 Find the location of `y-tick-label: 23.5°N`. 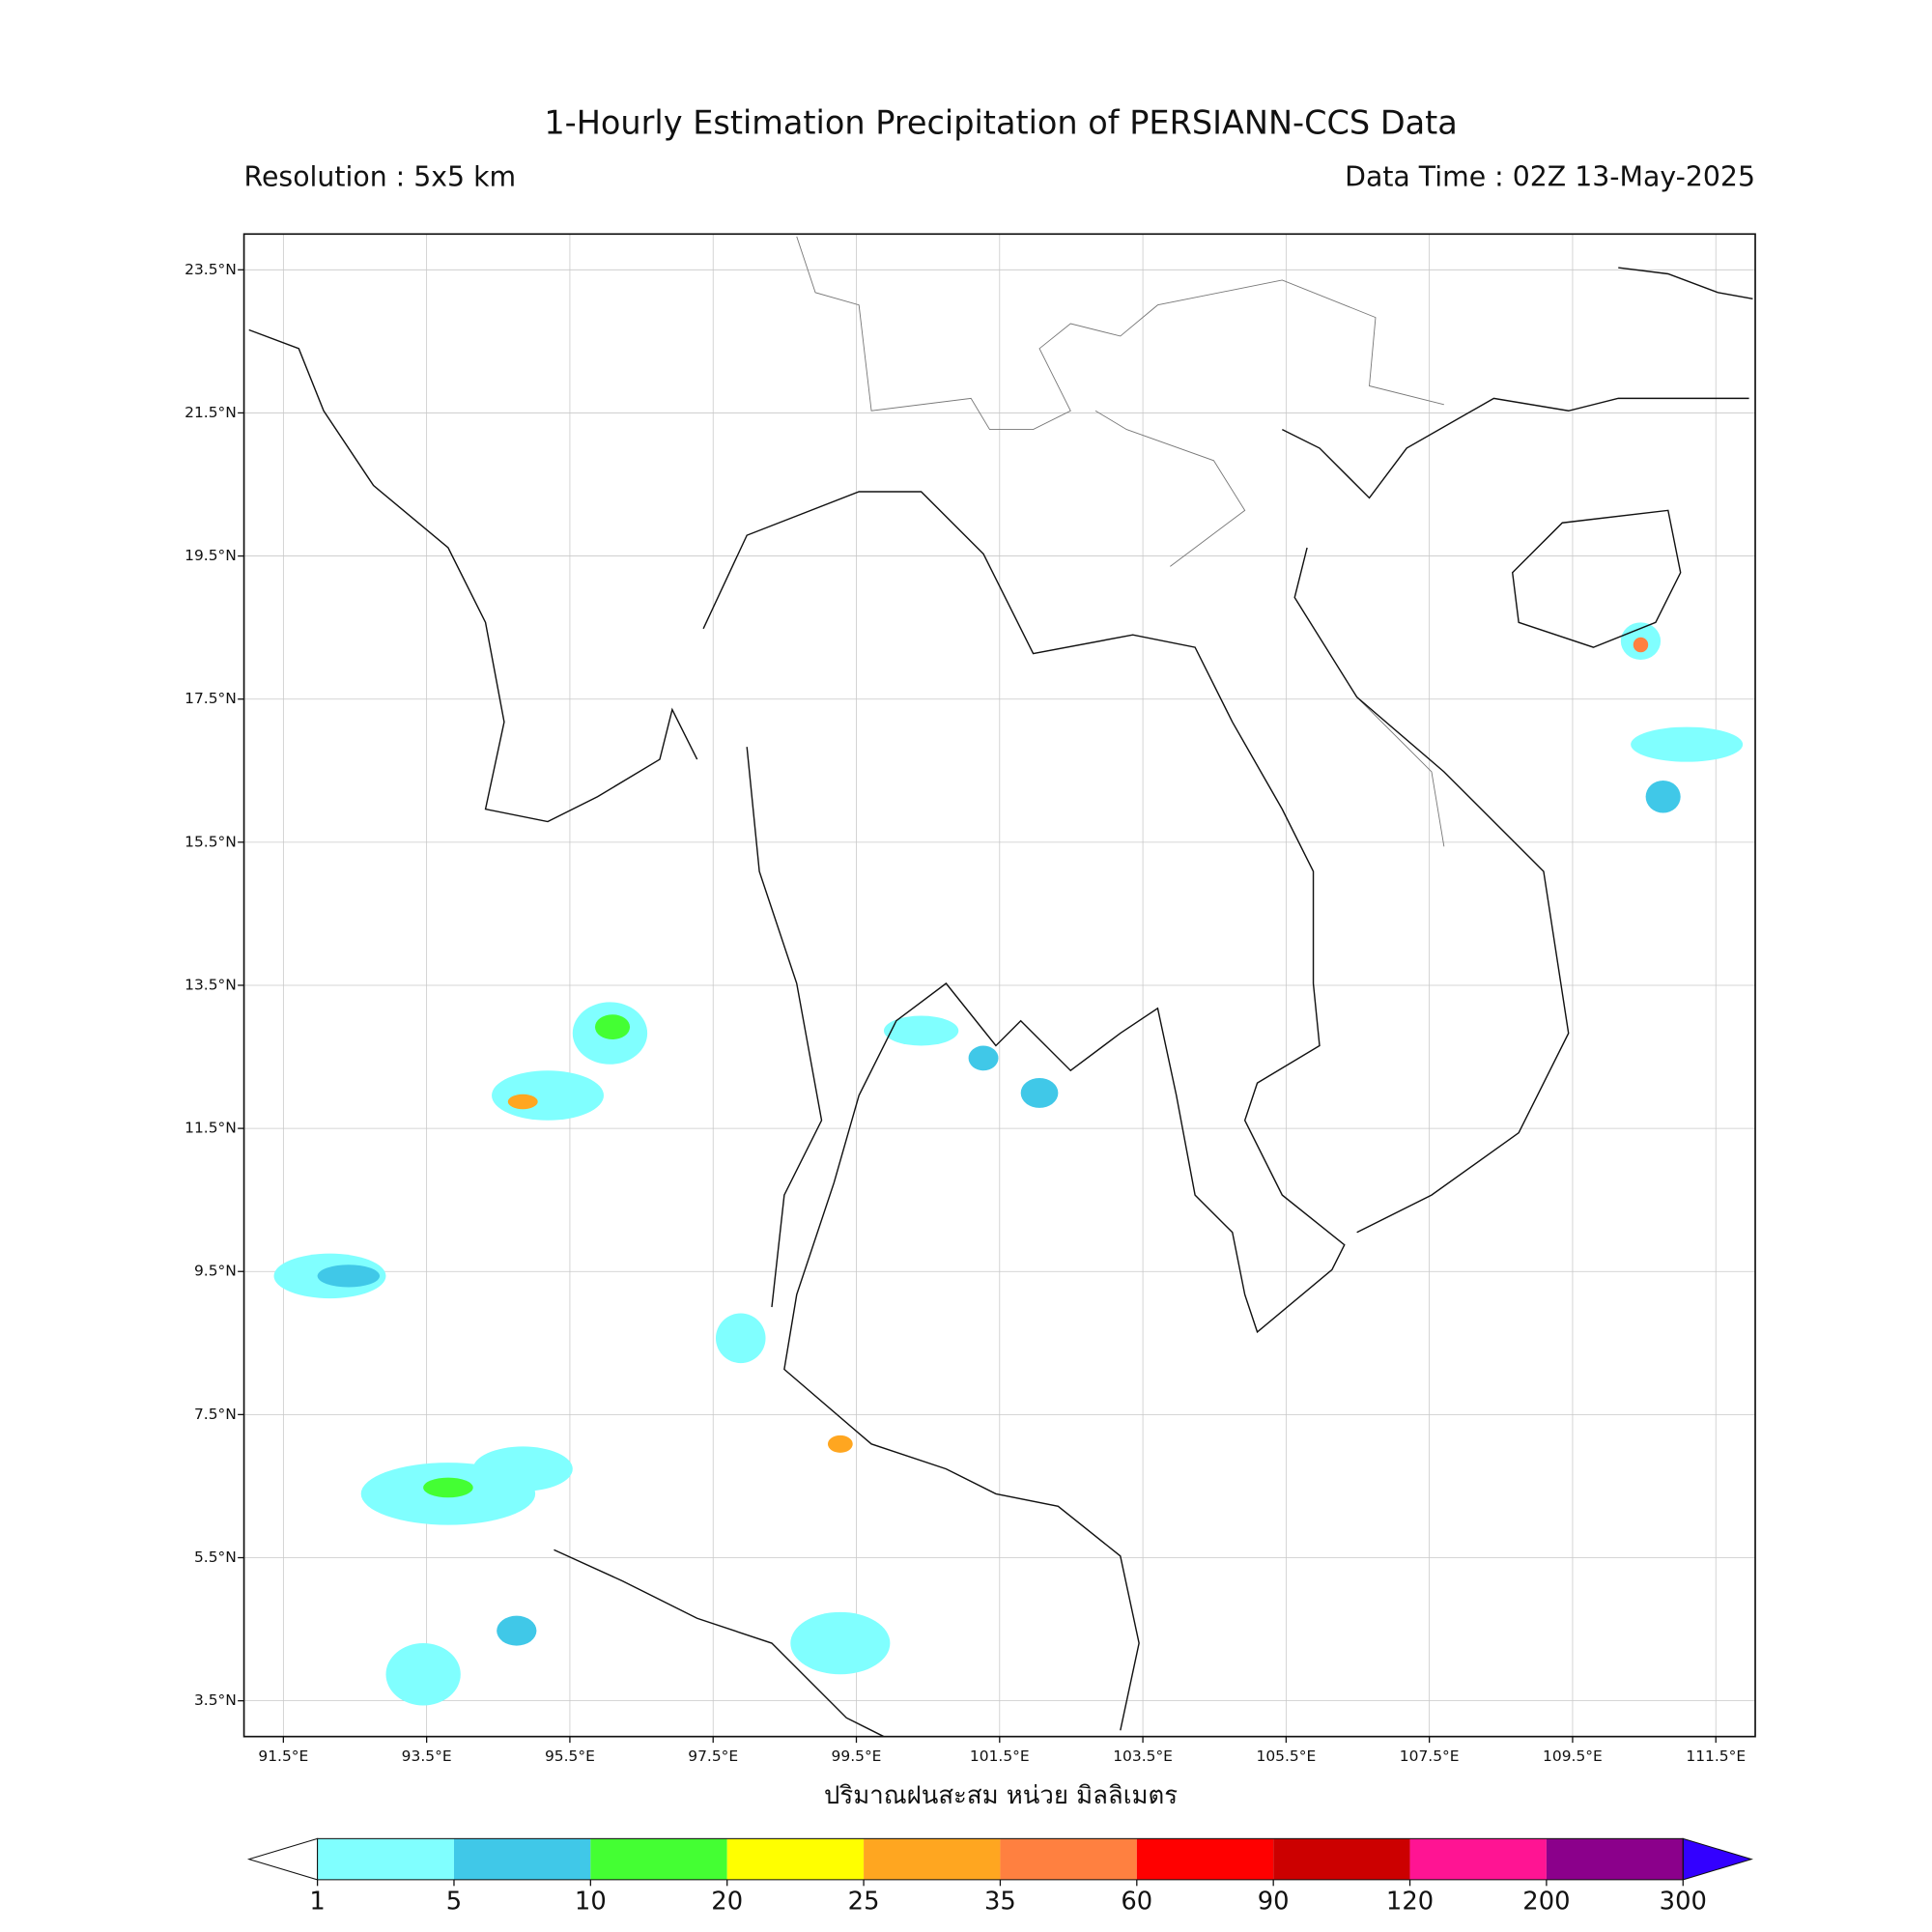

y-tick-label: 23.5°N is located at coordinates (211, 269).